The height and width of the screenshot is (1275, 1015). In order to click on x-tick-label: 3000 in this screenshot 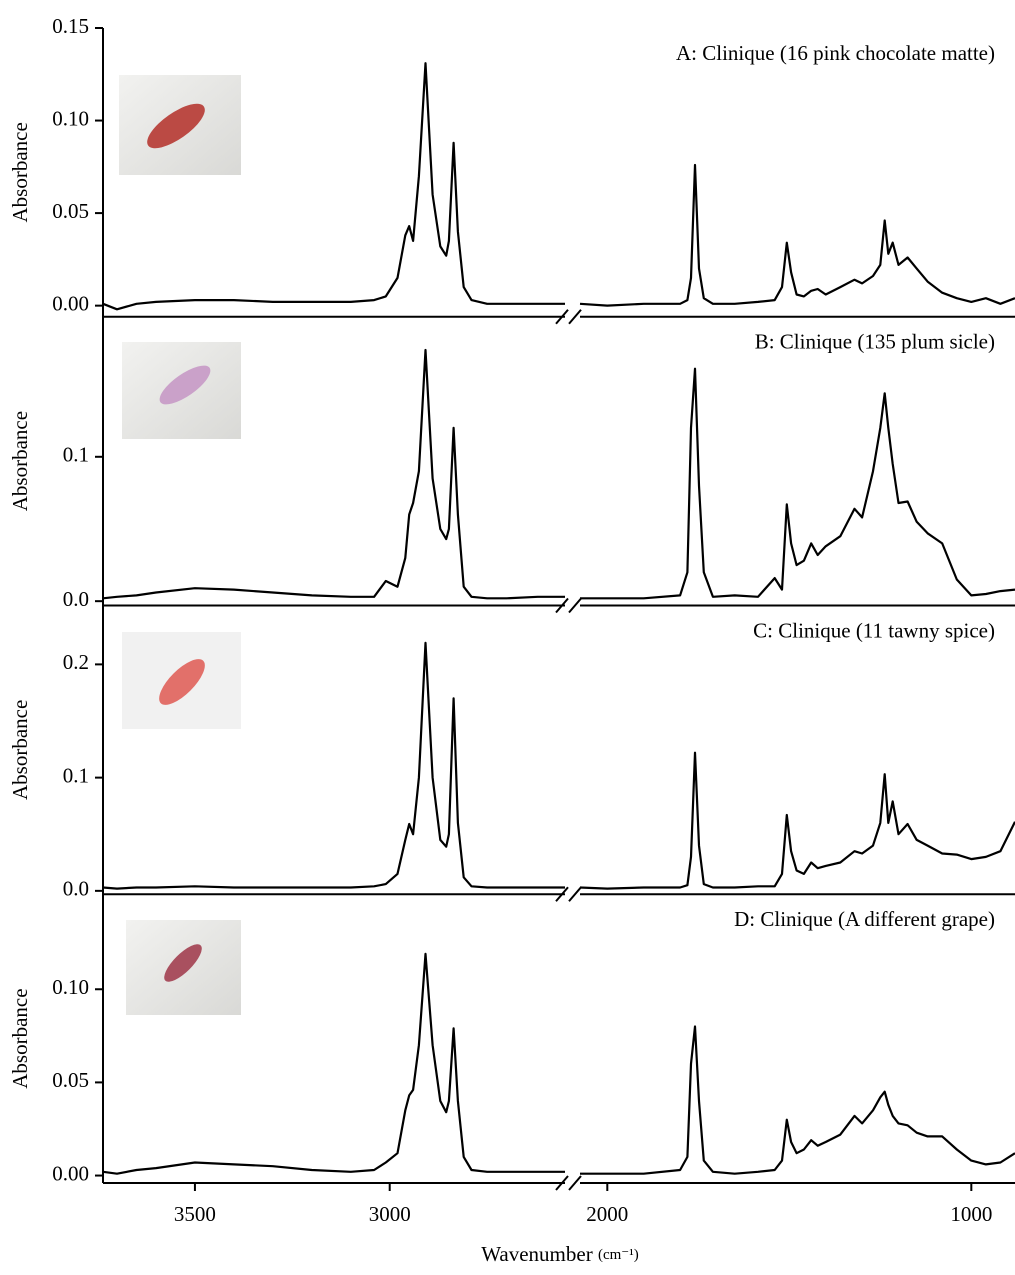, I will do `click(390, 1214)`.